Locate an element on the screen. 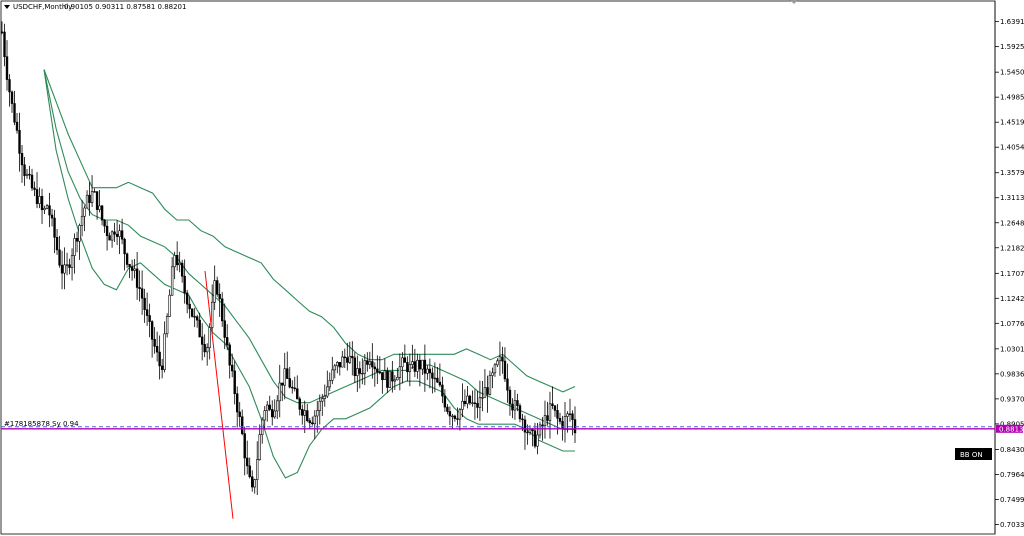  axis-tick-label: 0.93705 is located at coordinates (1012, 399).